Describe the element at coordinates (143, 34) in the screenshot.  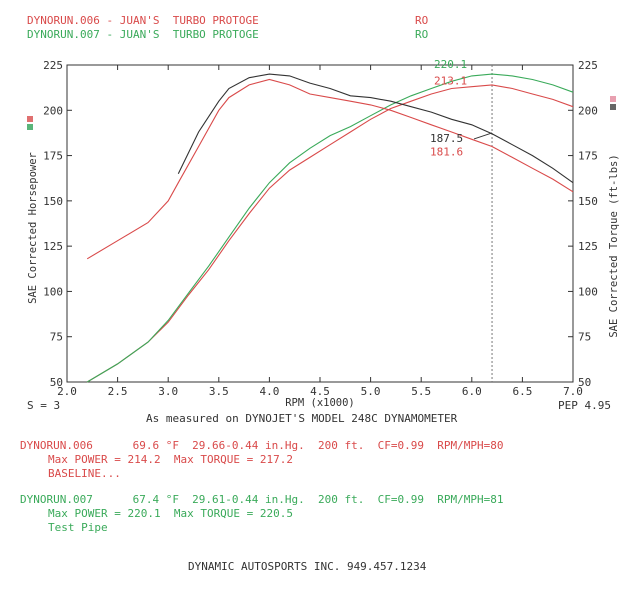
I see `header-run2-name: DYNORUN.007 - JUAN'S TURBO PROTOGE` at that location.